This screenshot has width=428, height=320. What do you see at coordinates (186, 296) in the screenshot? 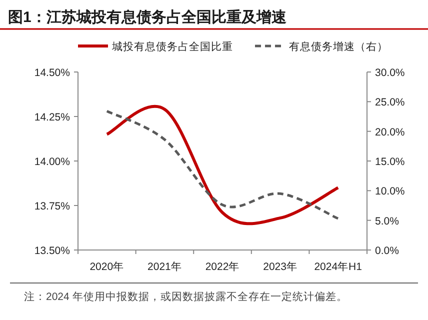
I see `text: 注：2024 年使用中报数据，或因数据披露不全存在一定统计偏差。` at bounding box center [186, 296].